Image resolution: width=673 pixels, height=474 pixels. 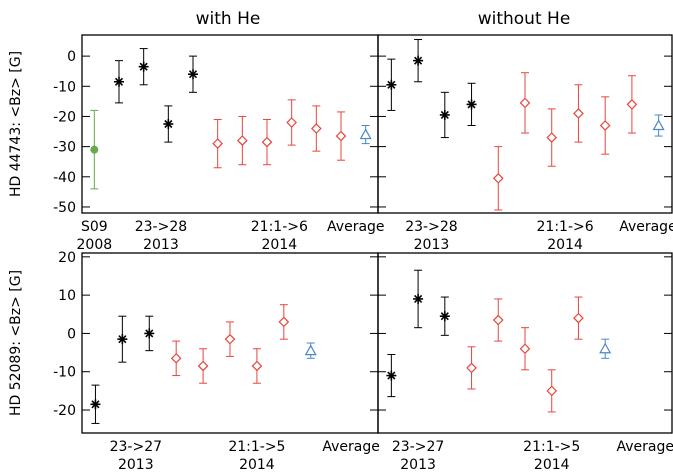 What do you see at coordinates (524, 19) in the screenshot?
I see `column-title-without-he: without He` at bounding box center [524, 19].